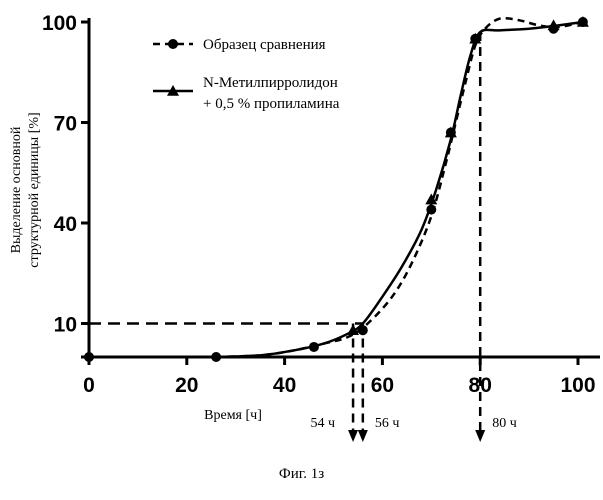  I want to click on x-axis-label: Время [ч], so click(233, 415).